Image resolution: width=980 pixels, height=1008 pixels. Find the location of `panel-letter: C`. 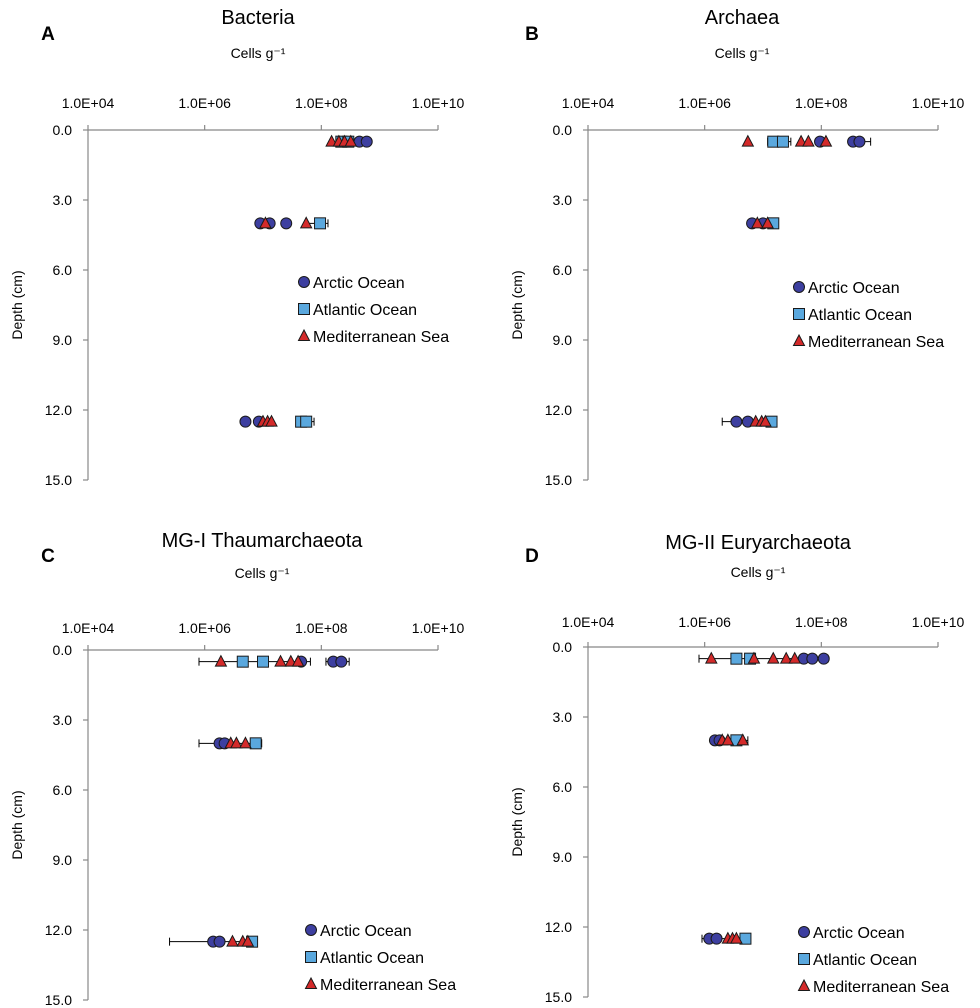

panel-letter: C is located at coordinates (48, 556).